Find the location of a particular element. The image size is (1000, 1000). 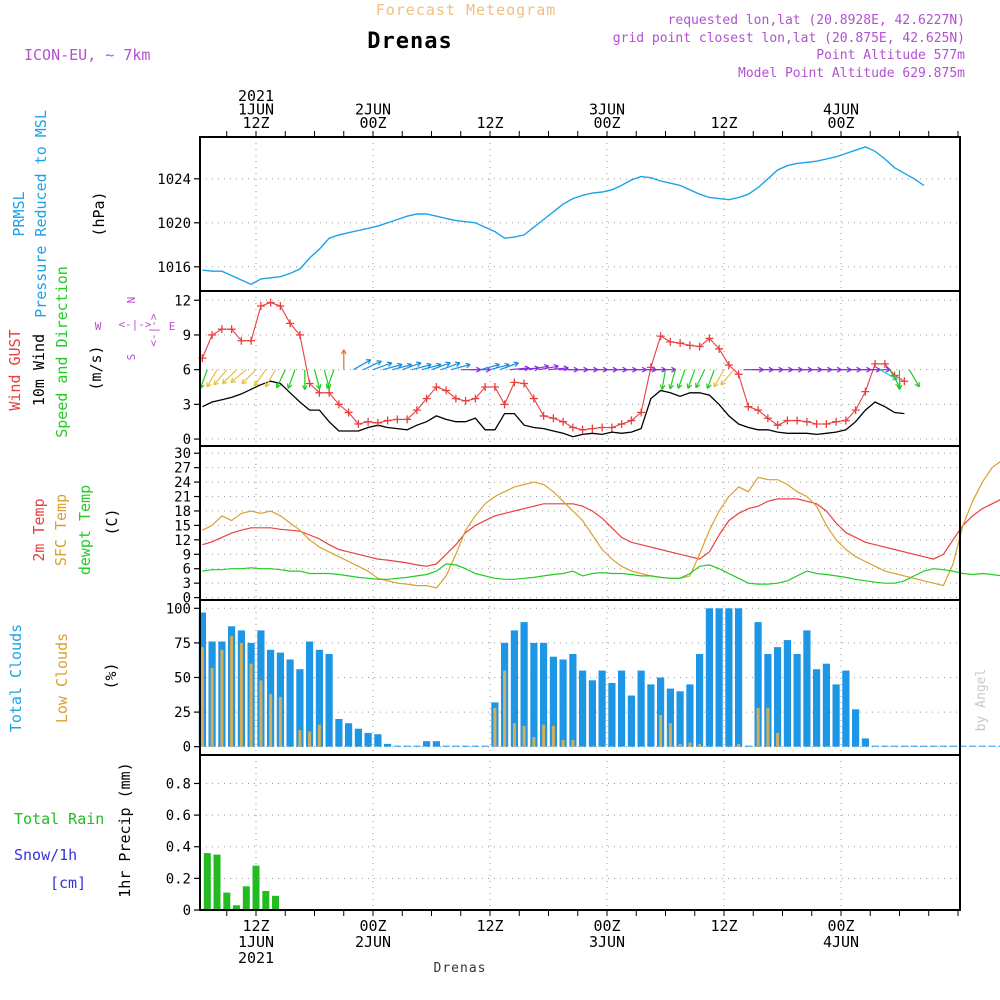

label-cloud-unit: (%) is located at coordinates (111, 675).